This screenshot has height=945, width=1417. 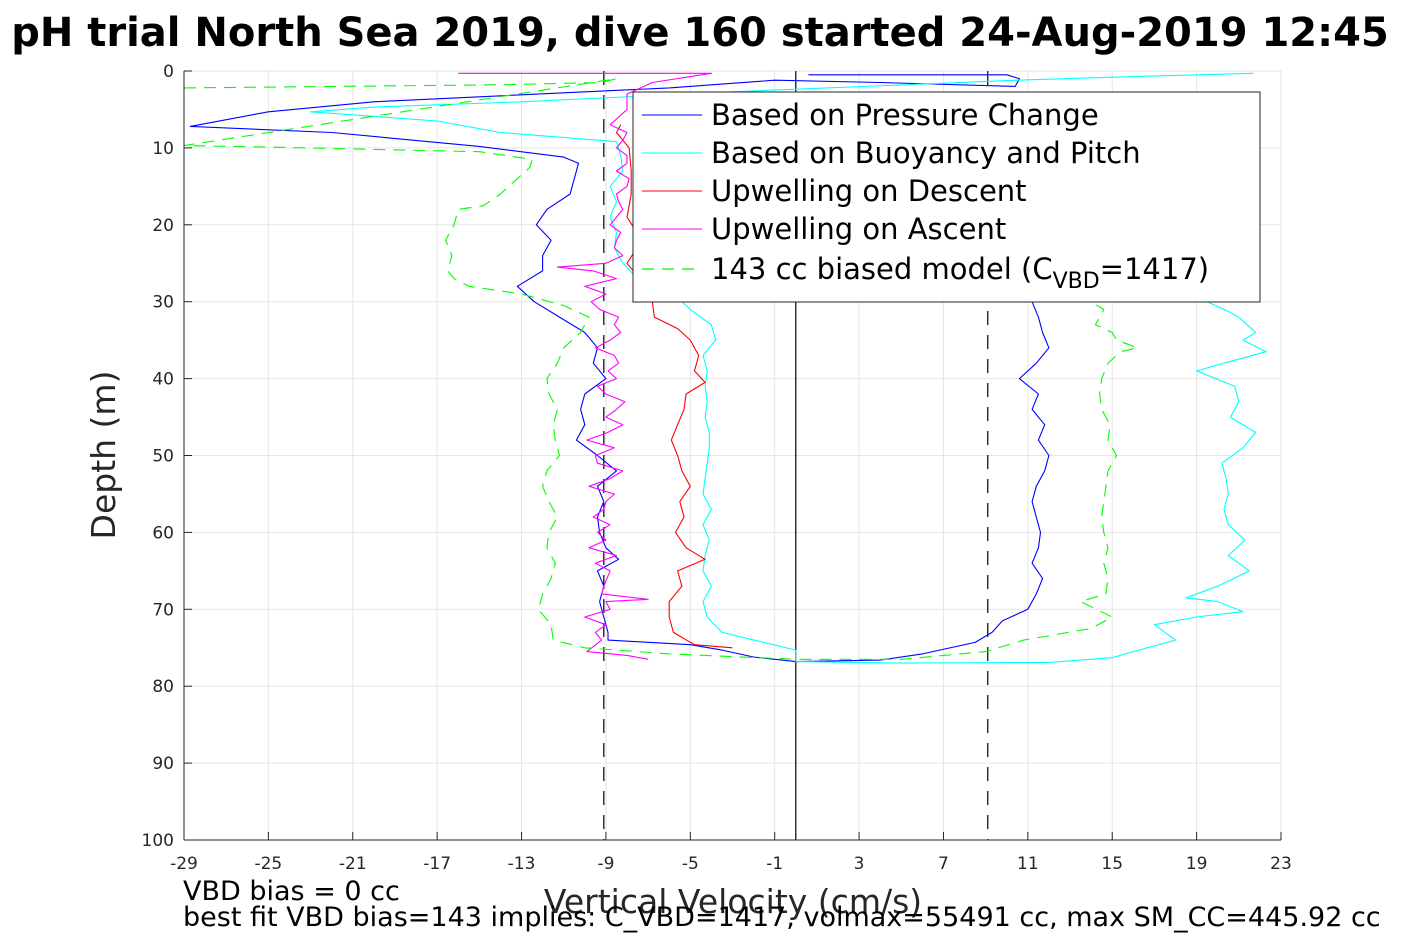 I want to click on y-tick-label: 20, so click(x=163, y=226).